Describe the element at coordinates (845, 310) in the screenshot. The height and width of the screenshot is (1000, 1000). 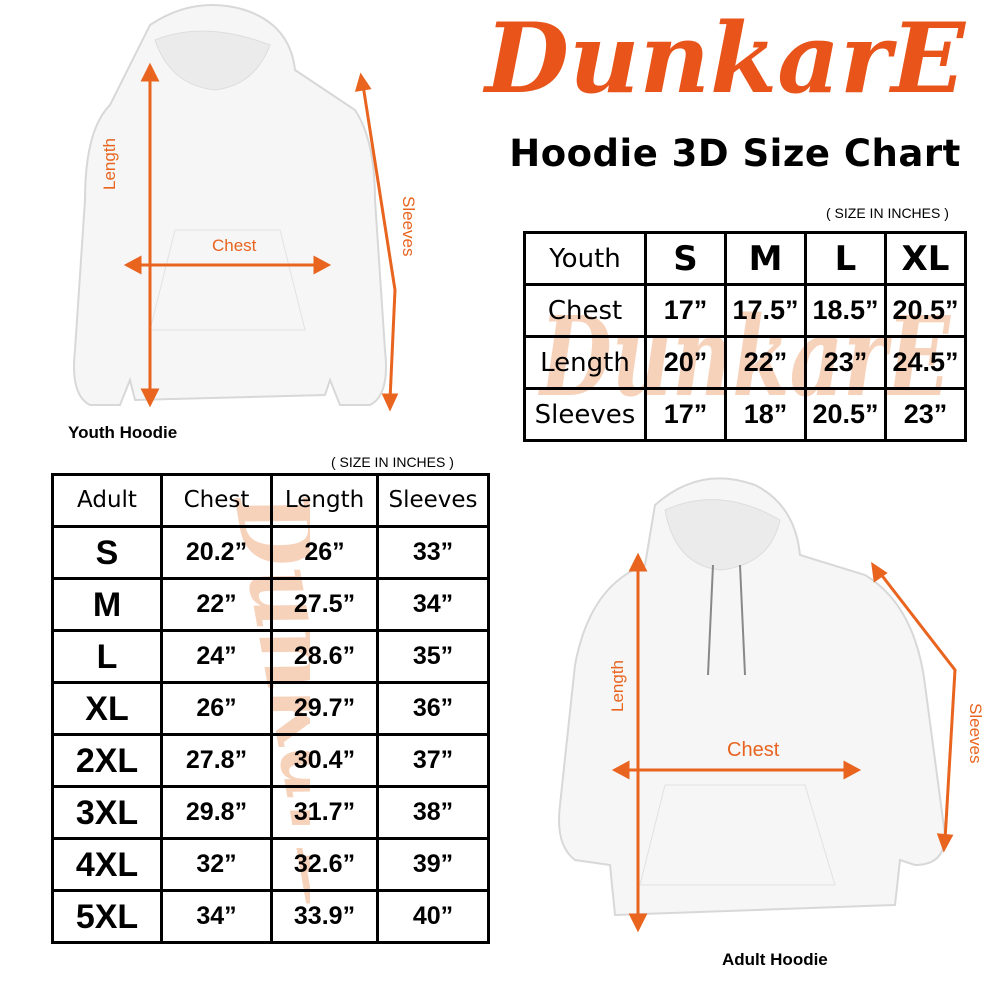
I see `table-cell: 18.5”` at that location.